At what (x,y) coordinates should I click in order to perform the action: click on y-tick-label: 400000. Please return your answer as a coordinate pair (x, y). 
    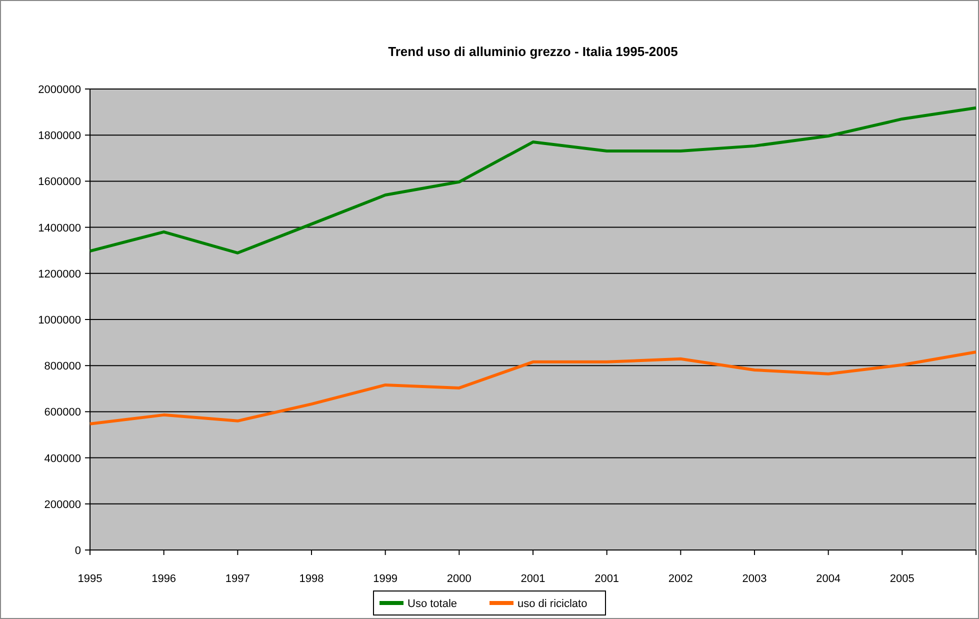
    Looking at the image, I should click on (62, 458).